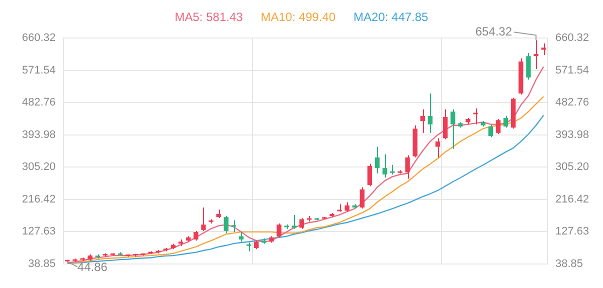 This screenshot has width=603, height=288. What do you see at coordinates (42, 264) in the screenshot?
I see `y-tick-label: 38.85` at bounding box center [42, 264].